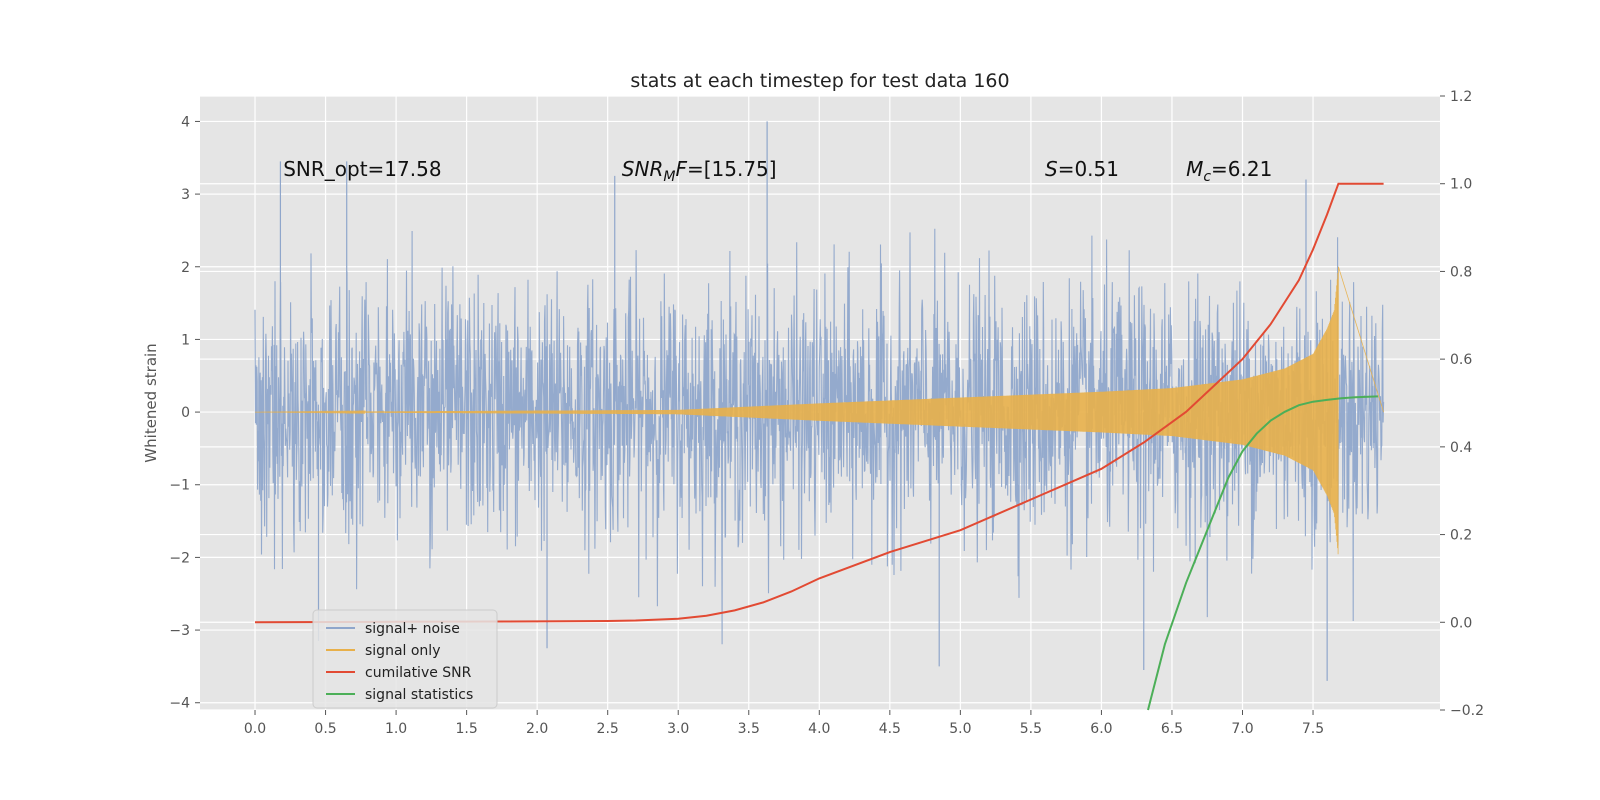  I want to click on y-tick-label: 3, so click(185, 195).